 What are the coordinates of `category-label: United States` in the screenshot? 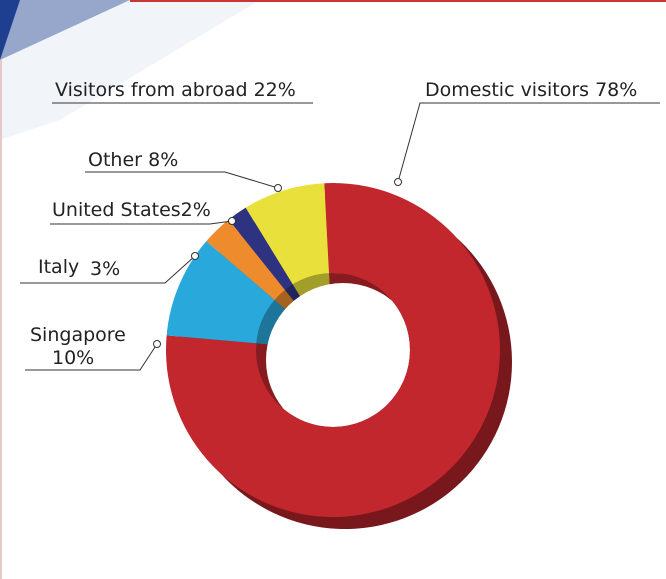 It's located at (116, 210).